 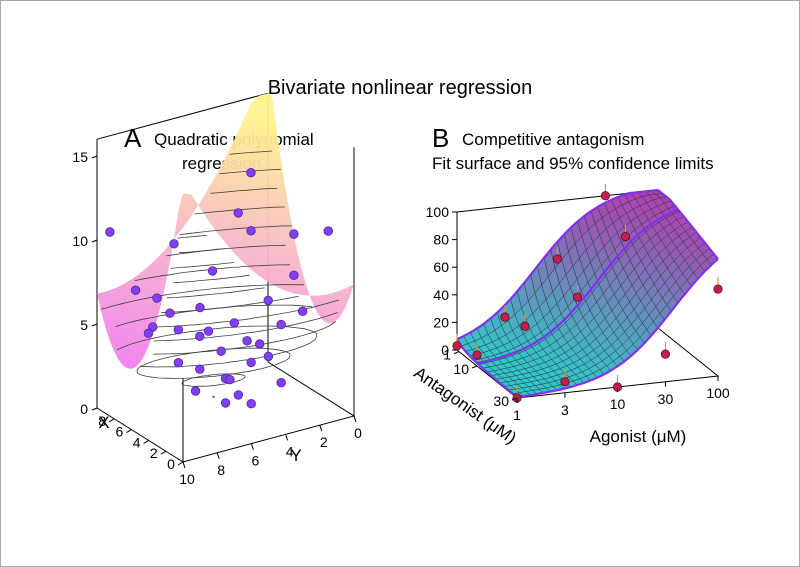 What do you see at coordinates (154, 453) in the screenshot?
I see `panel-a-x-tick-label: 2` at bounding box center [154, 453].